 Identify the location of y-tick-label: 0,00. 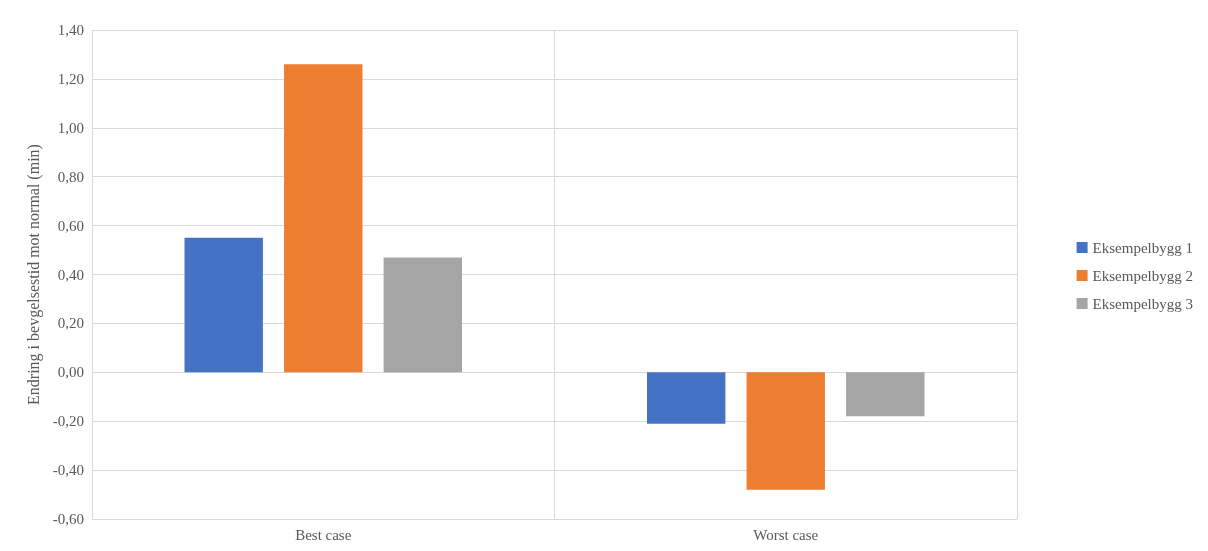
(70, 372).